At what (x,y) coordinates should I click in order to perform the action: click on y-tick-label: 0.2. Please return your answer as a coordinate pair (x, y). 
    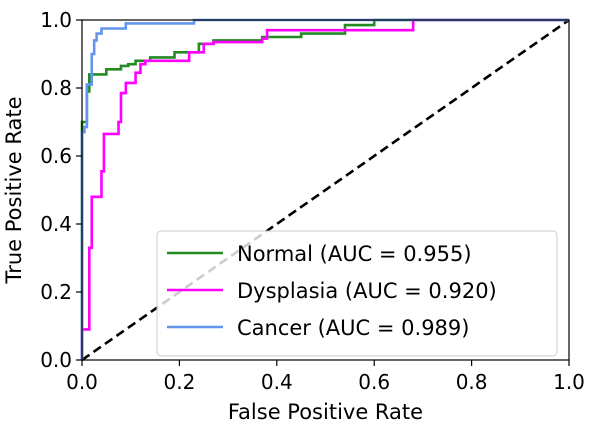
    Looking at the image, I should click on (56, 292).